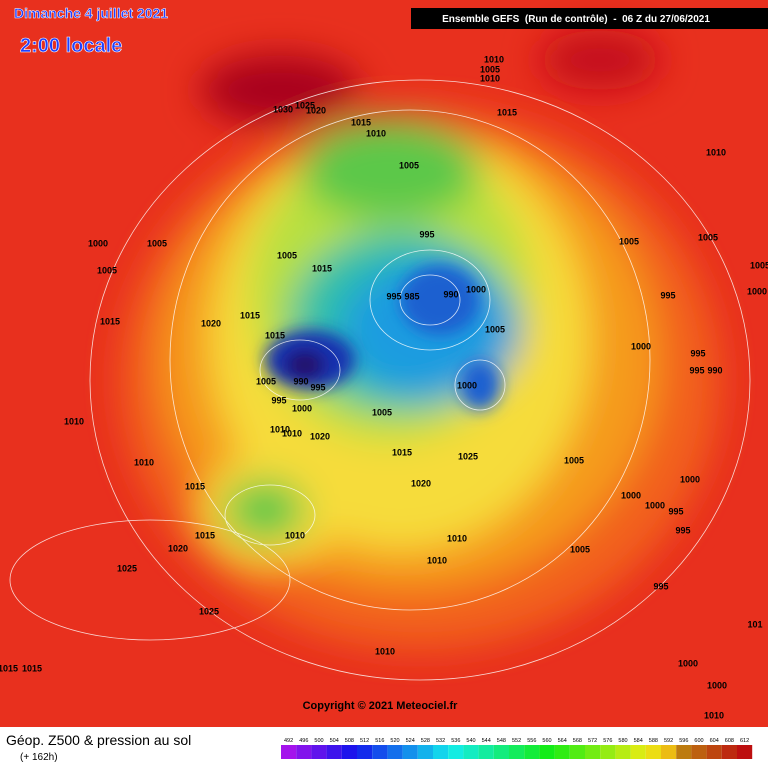  Describe the element at coordinates (283, 109) in the screenshot. I see `isobar-label: 1030` at that location.